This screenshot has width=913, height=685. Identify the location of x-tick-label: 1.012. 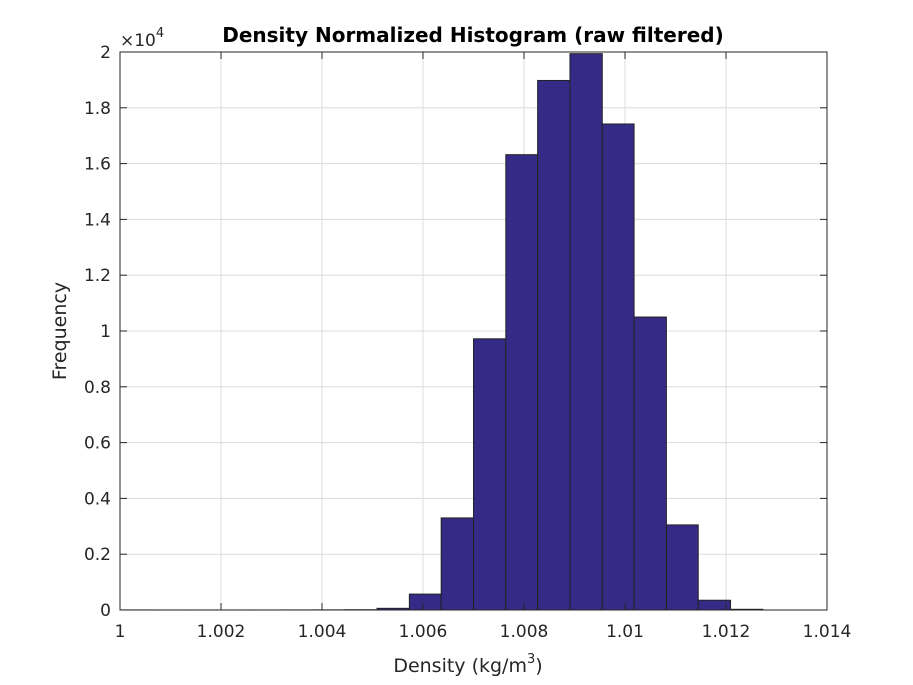
(726, 632).